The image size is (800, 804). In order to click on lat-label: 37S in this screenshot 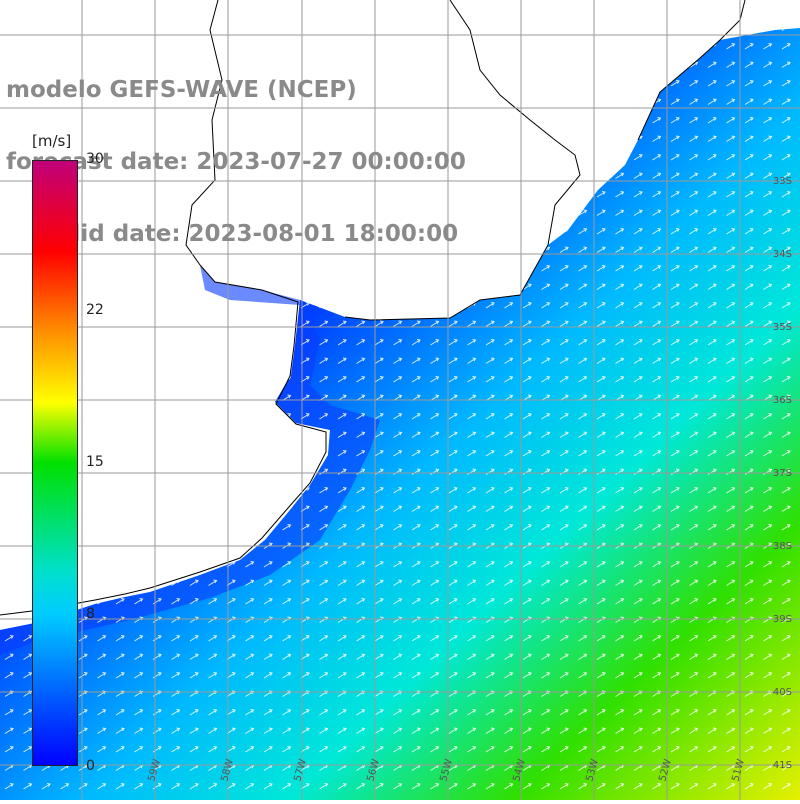, I will do `click(782, 473)`.